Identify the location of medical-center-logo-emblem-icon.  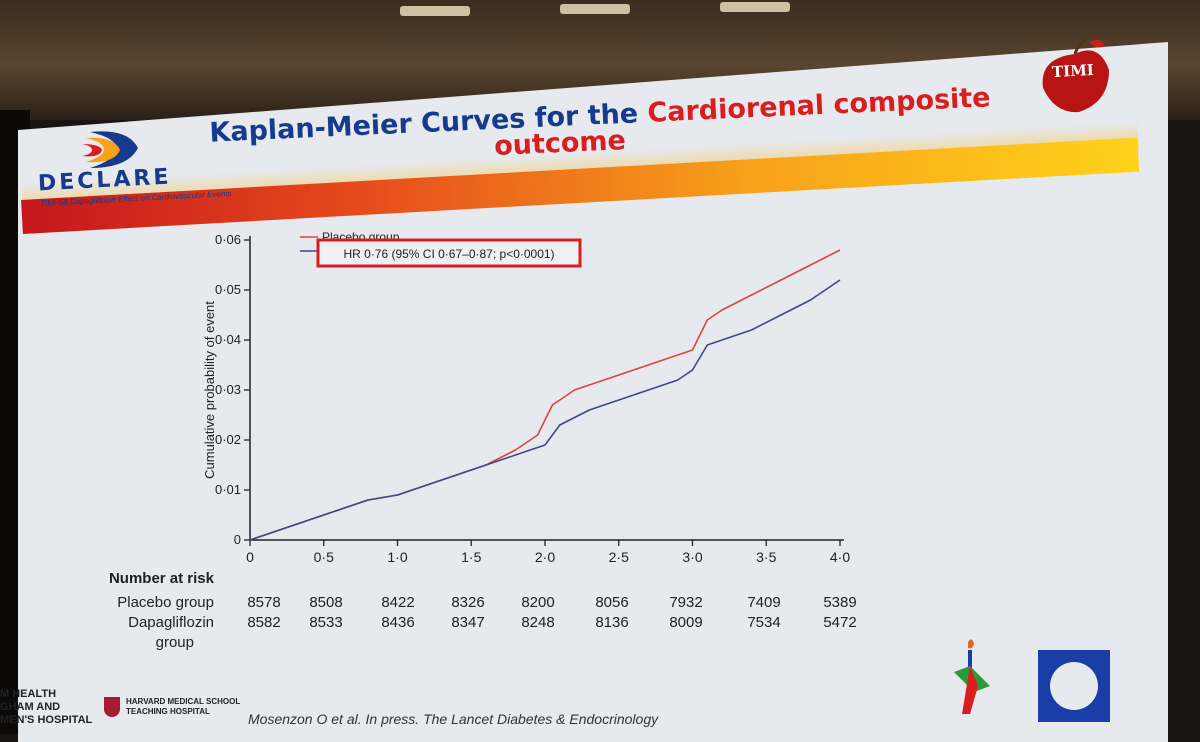
(1074, 686).